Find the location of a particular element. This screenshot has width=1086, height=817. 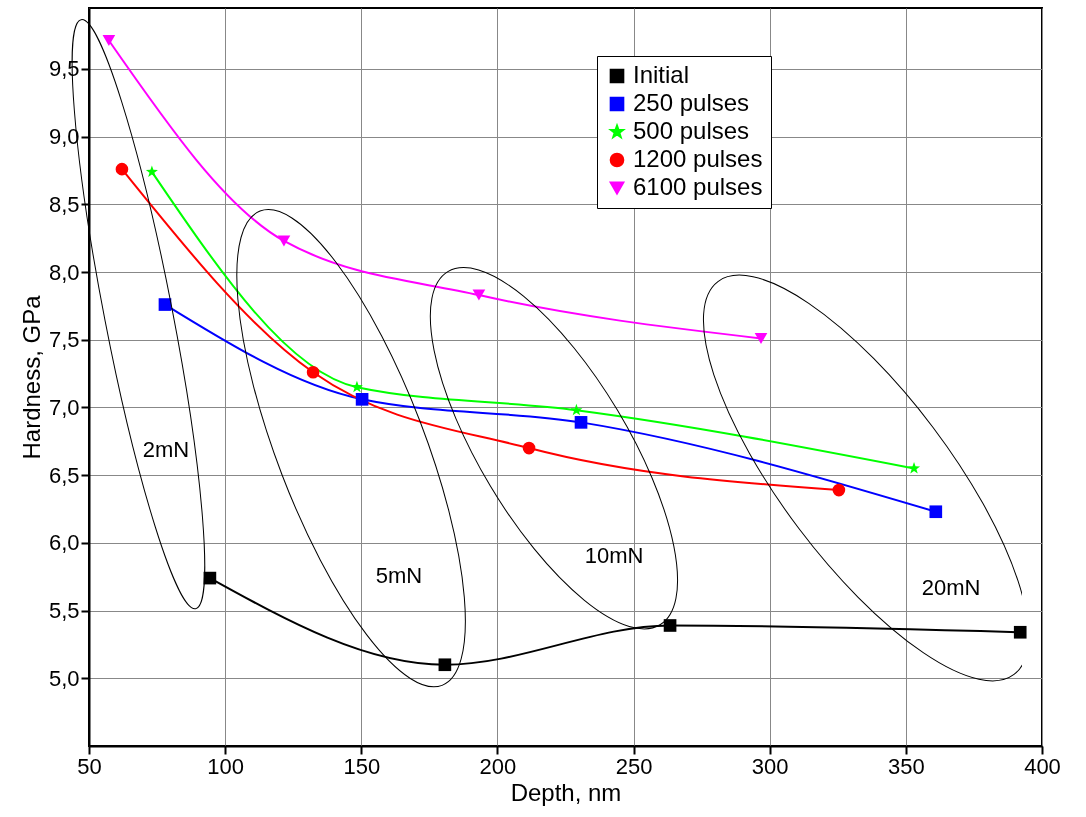

x-tick-label: 50 is located at coordinates (89, 766).